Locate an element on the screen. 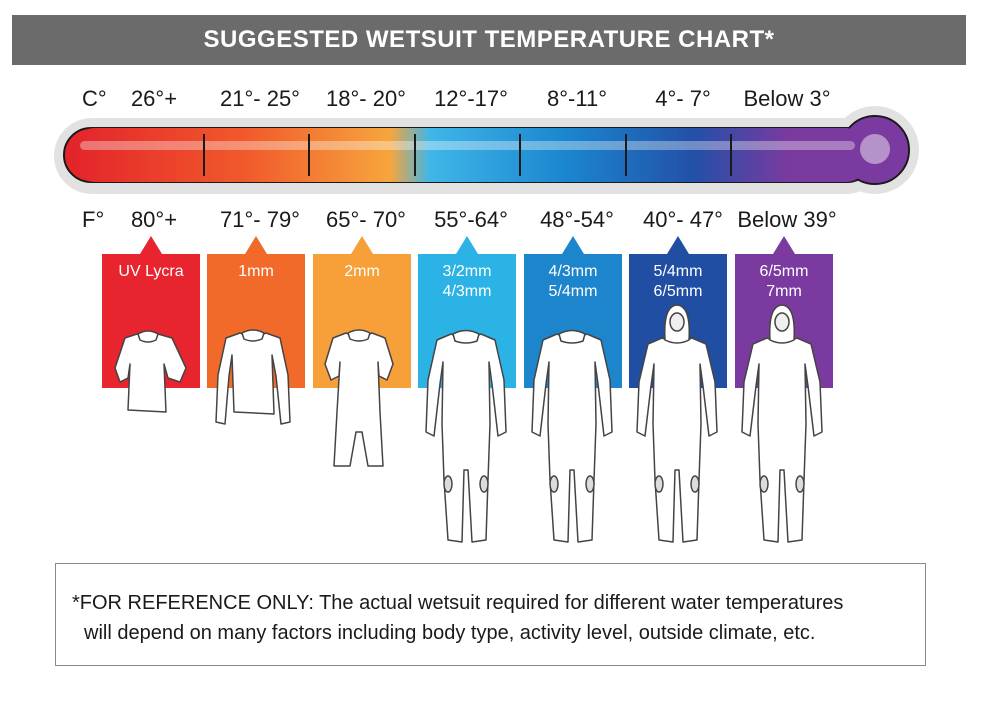 This screenshot has width=1000, height=717. chart-title: SUGGESTED WETSUIT TEMPERATURE CHART* is located at coordinates (489, 39).